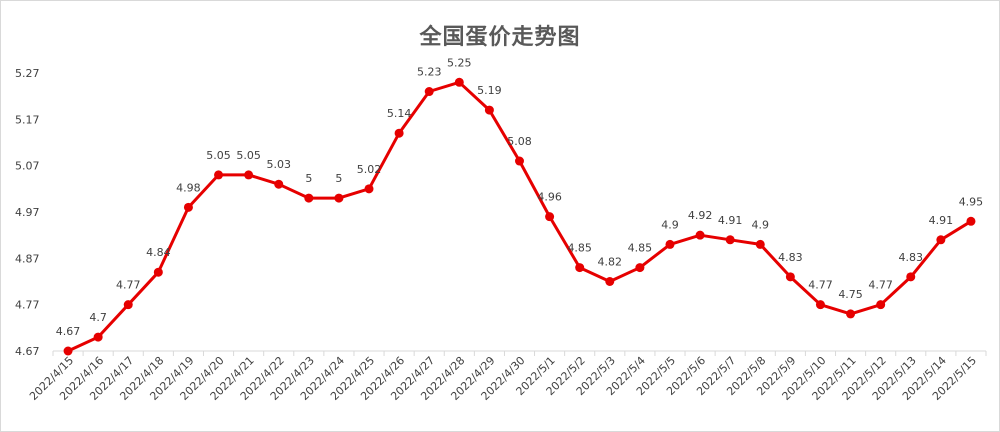 The height and width of the screenshot is (432, 1000). Describe the element at coordinates (27, 305) in the screenshot. I see `y-tick-label: 4.77` at that location.